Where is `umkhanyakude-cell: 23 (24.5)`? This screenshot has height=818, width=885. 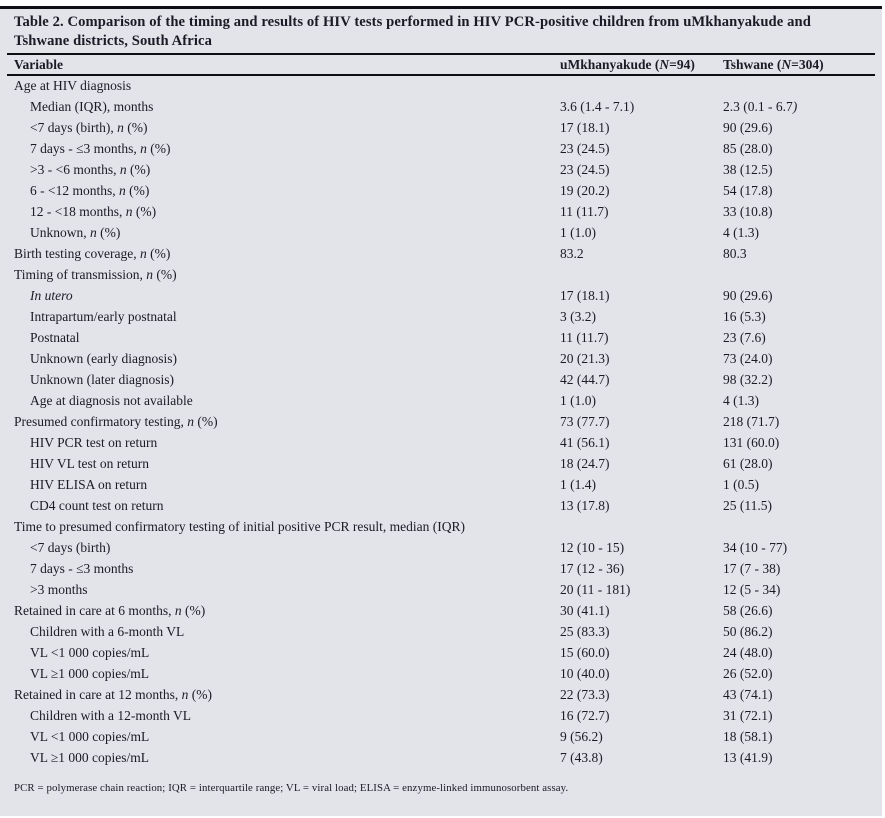
umkhanyakude-cell: 23 (24.5) is located at coordinates (585, 149).